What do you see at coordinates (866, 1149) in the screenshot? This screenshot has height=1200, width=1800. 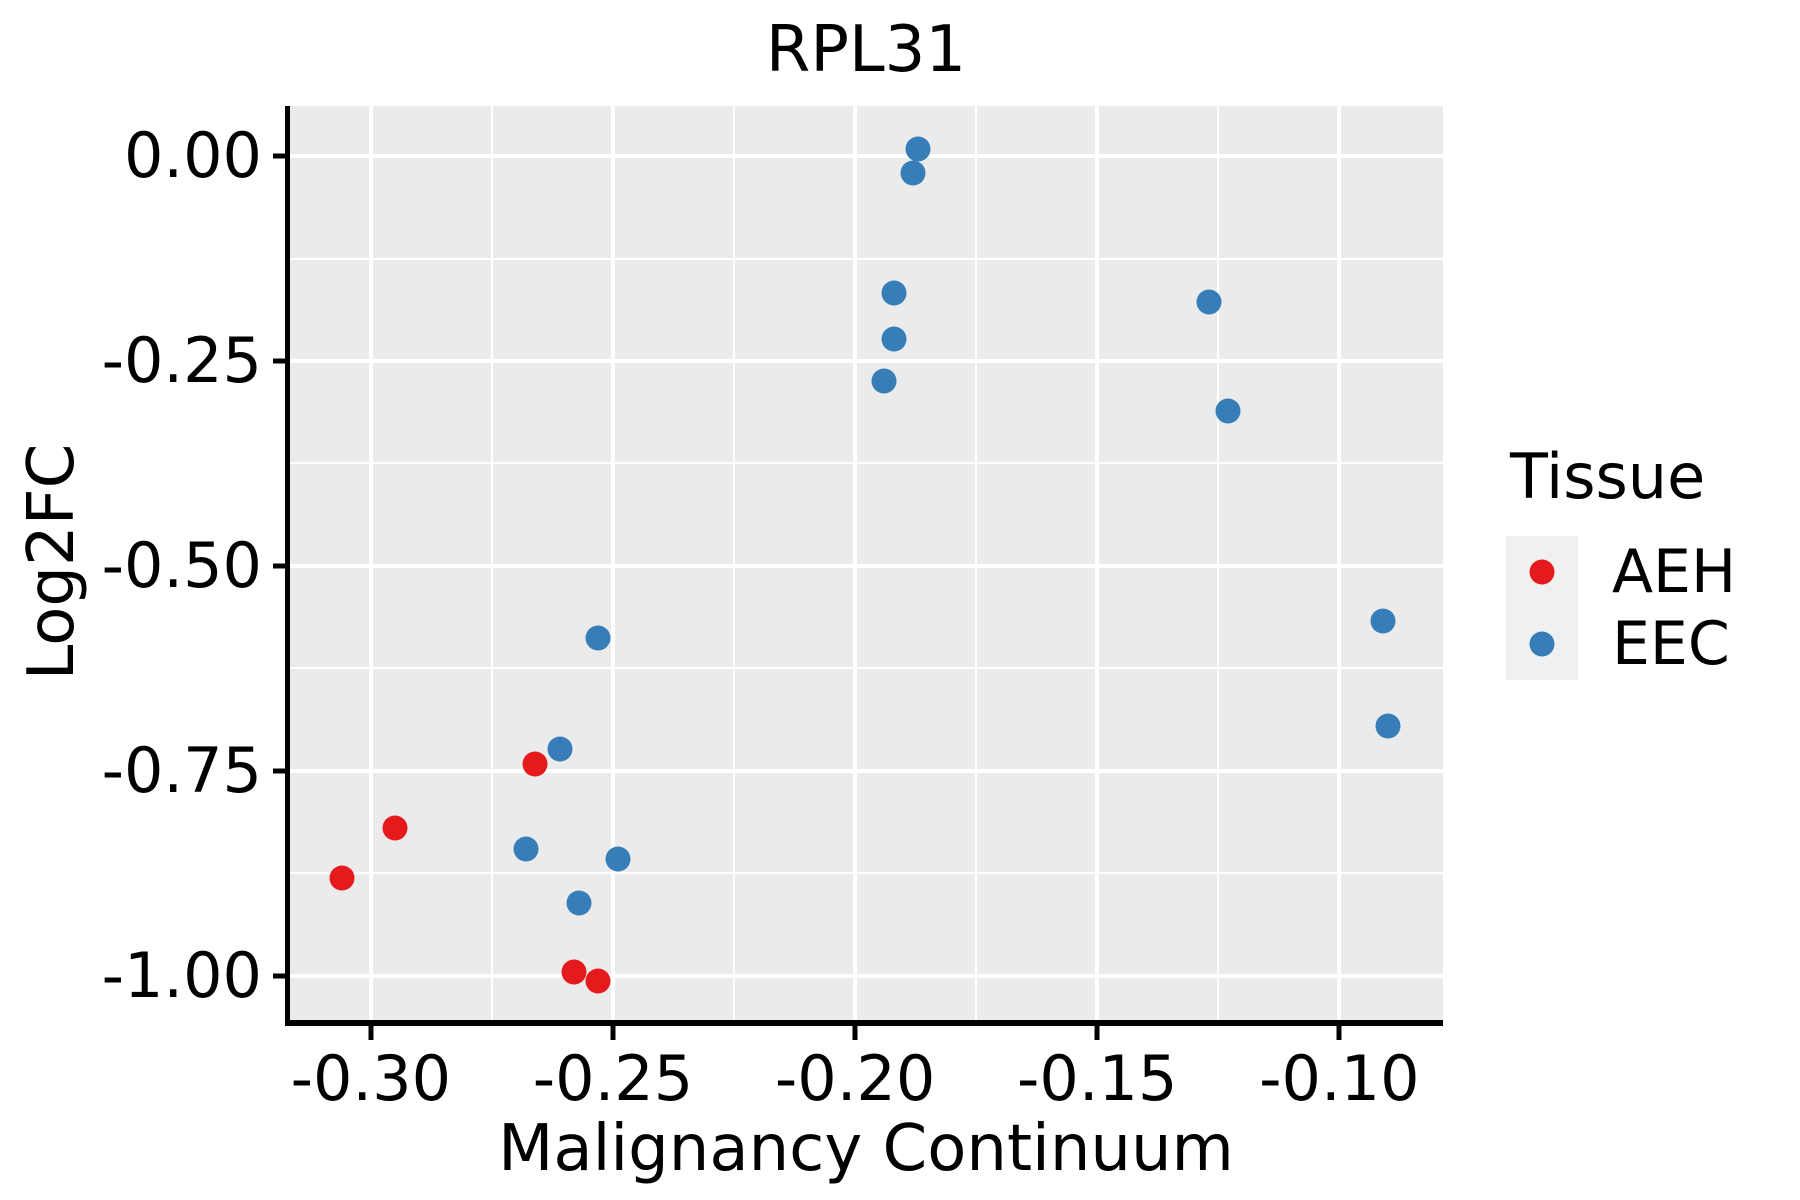 I see `x-axis-title: Malignancy Continuum` at bounding box center [866, 1149].